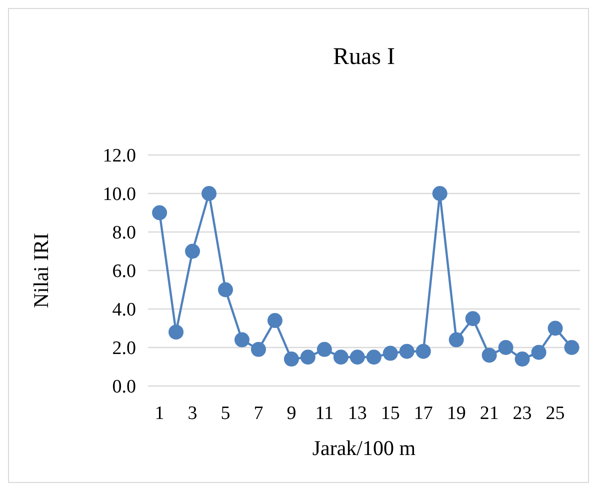  What do you see at coordinates (41, 270) in the screenshot?
I see `y-axis-title: Nilai IRI` at bounding box center [41, 270].